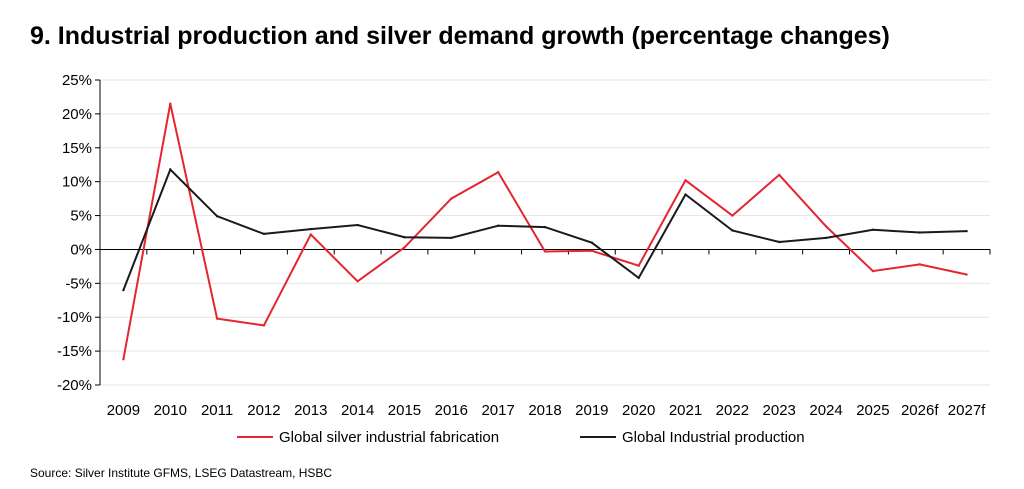  Describe the element at coordinates (920, 410) in the screenshot. I see `x-tick-label: 2026f` at that location.